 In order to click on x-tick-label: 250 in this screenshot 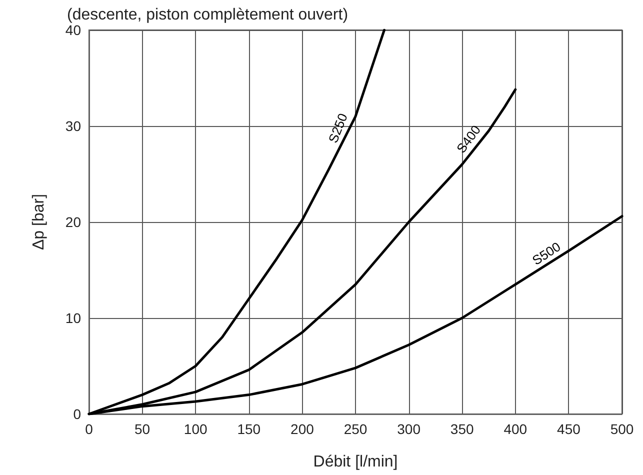, I will do `click(356, 429)`.